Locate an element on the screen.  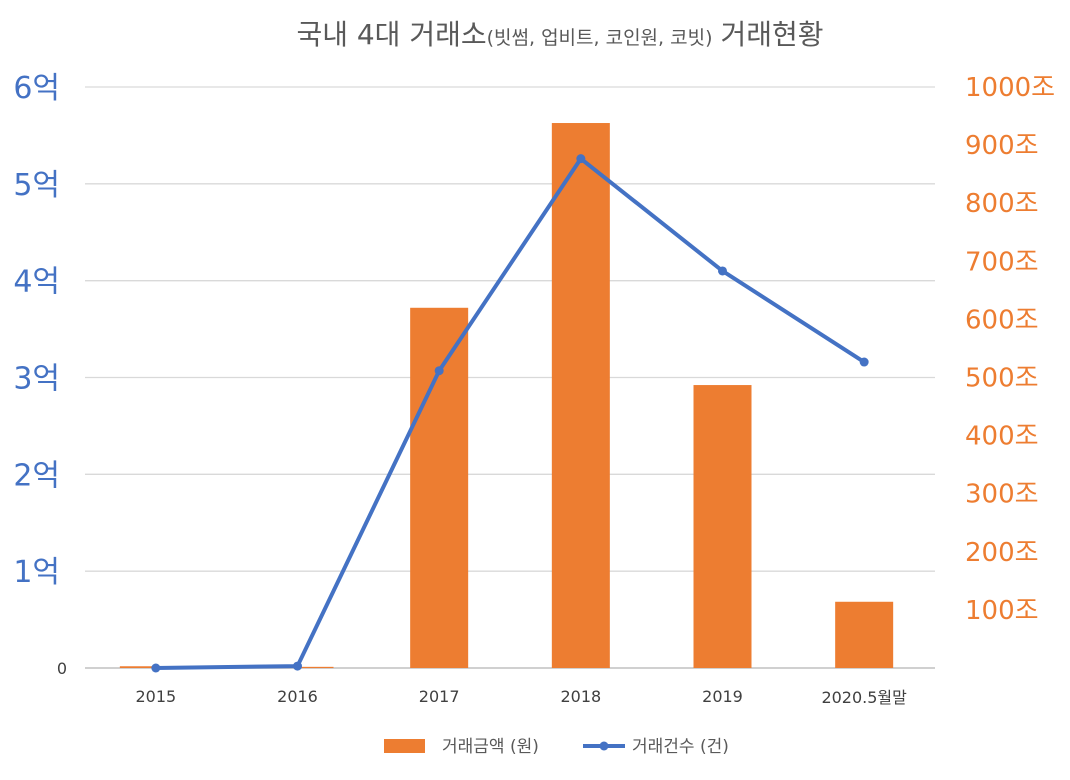
x-tick-label: 2018 is located at coordinates (580, 696).